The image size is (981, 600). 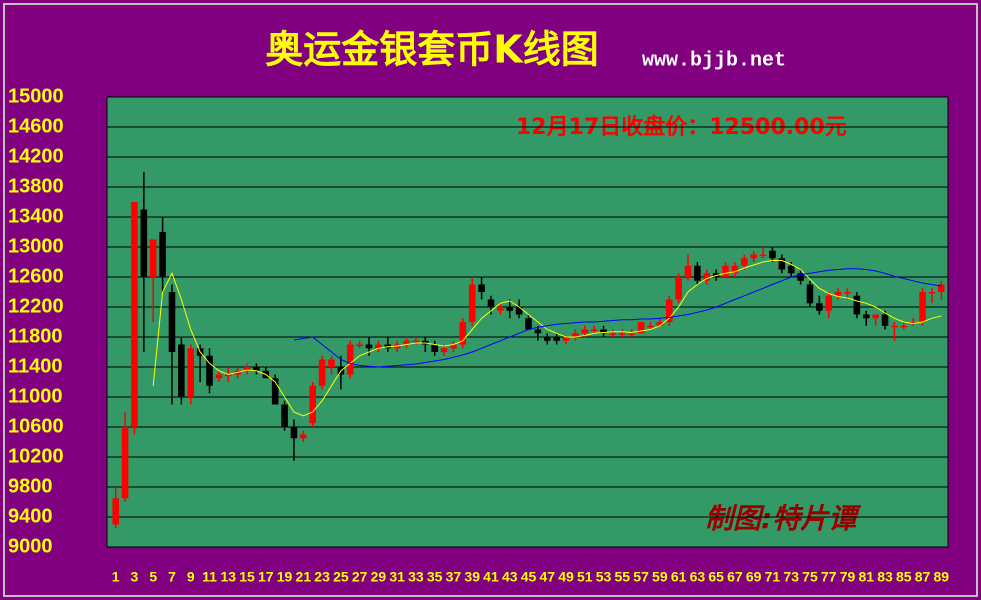 What do you see at coordinates (435, 577) in the screenshot?
I see `x-tick-label: 35` at bounding box center [435, 577].